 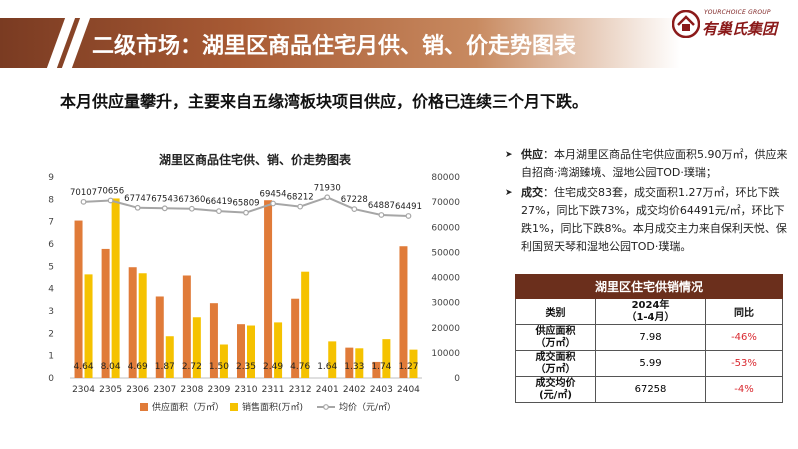 What do you see at coordinates (445, 253) in the screenshot?
I see `y-right-tick-label: 50000` at bounding box center [445, 253].